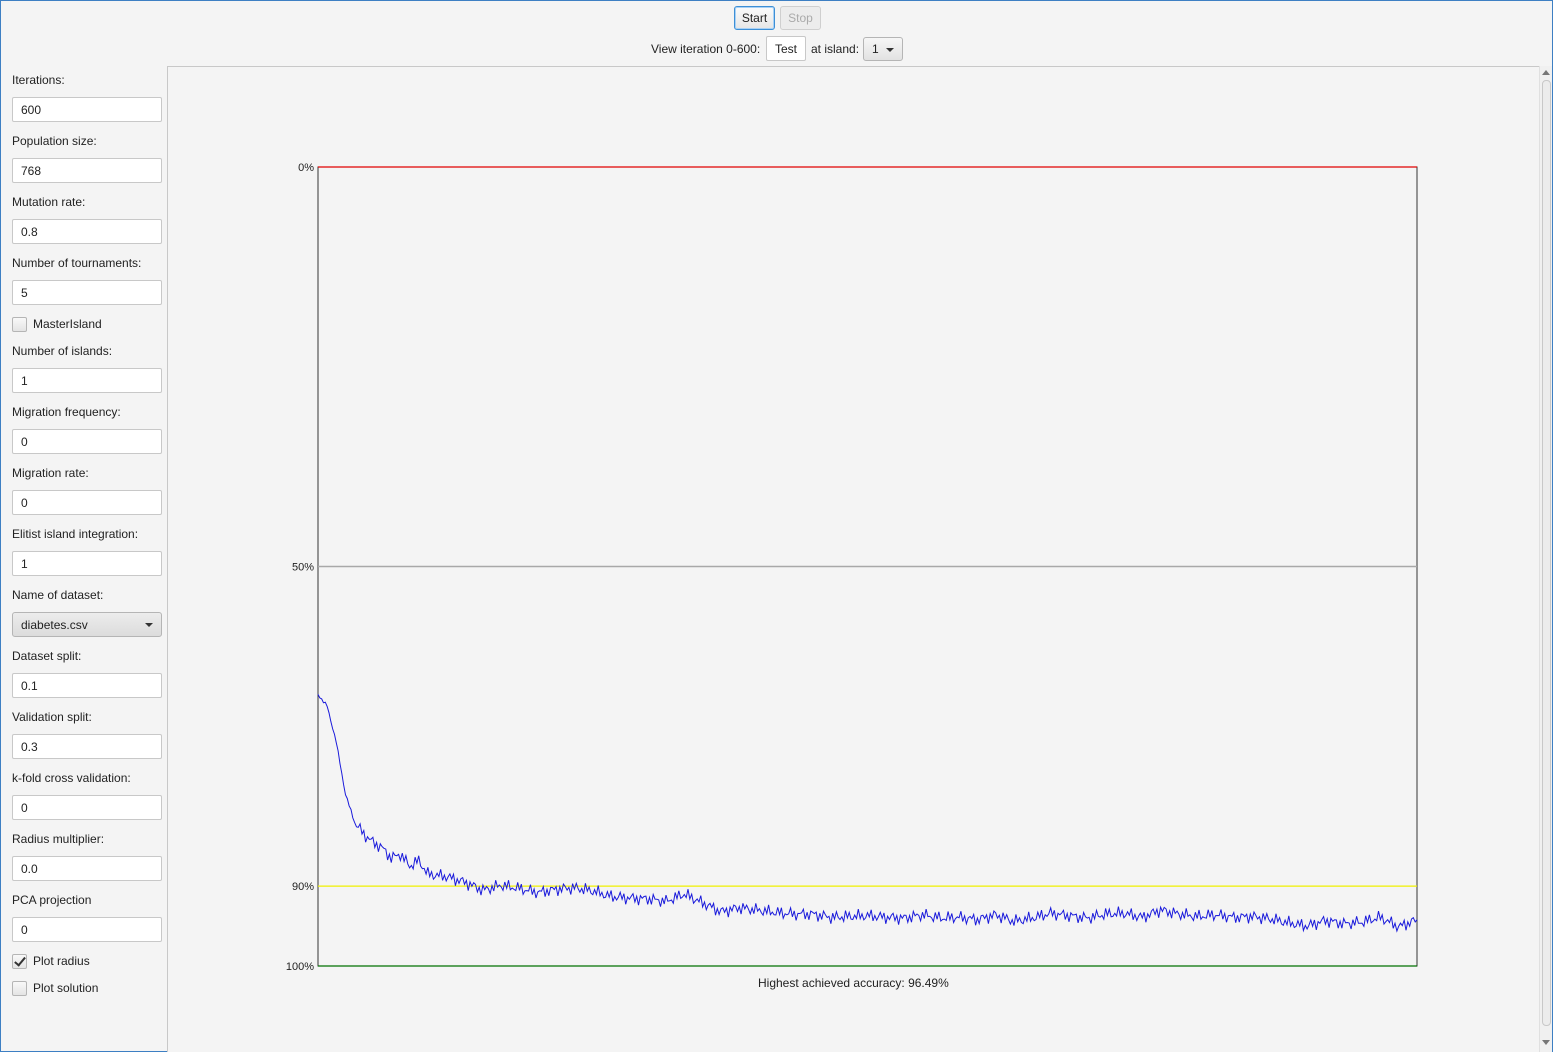  I want to click on migration-rate-label: Migration rate:, so click(50, 473).